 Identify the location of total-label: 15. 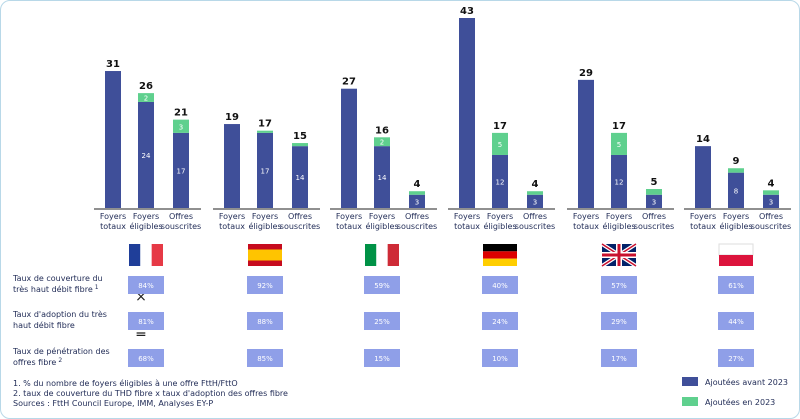
(300, 136).